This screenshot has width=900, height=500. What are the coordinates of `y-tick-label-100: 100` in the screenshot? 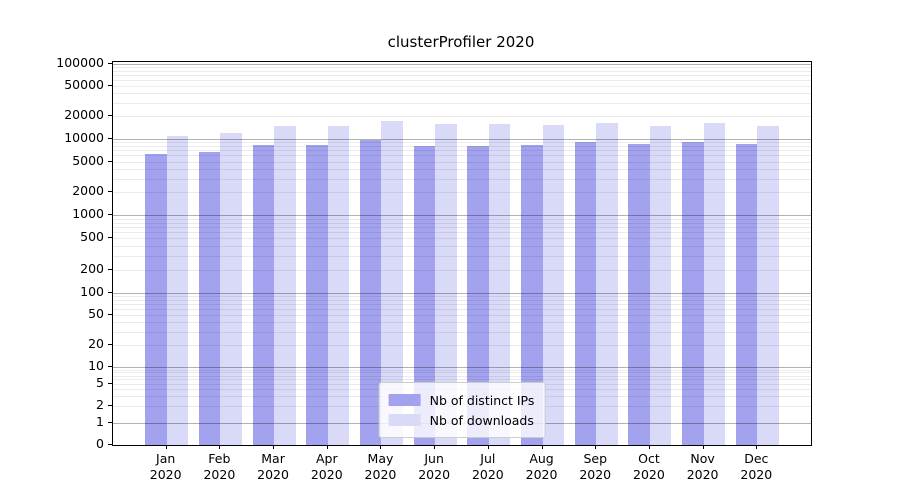 It's located at (92, 291).